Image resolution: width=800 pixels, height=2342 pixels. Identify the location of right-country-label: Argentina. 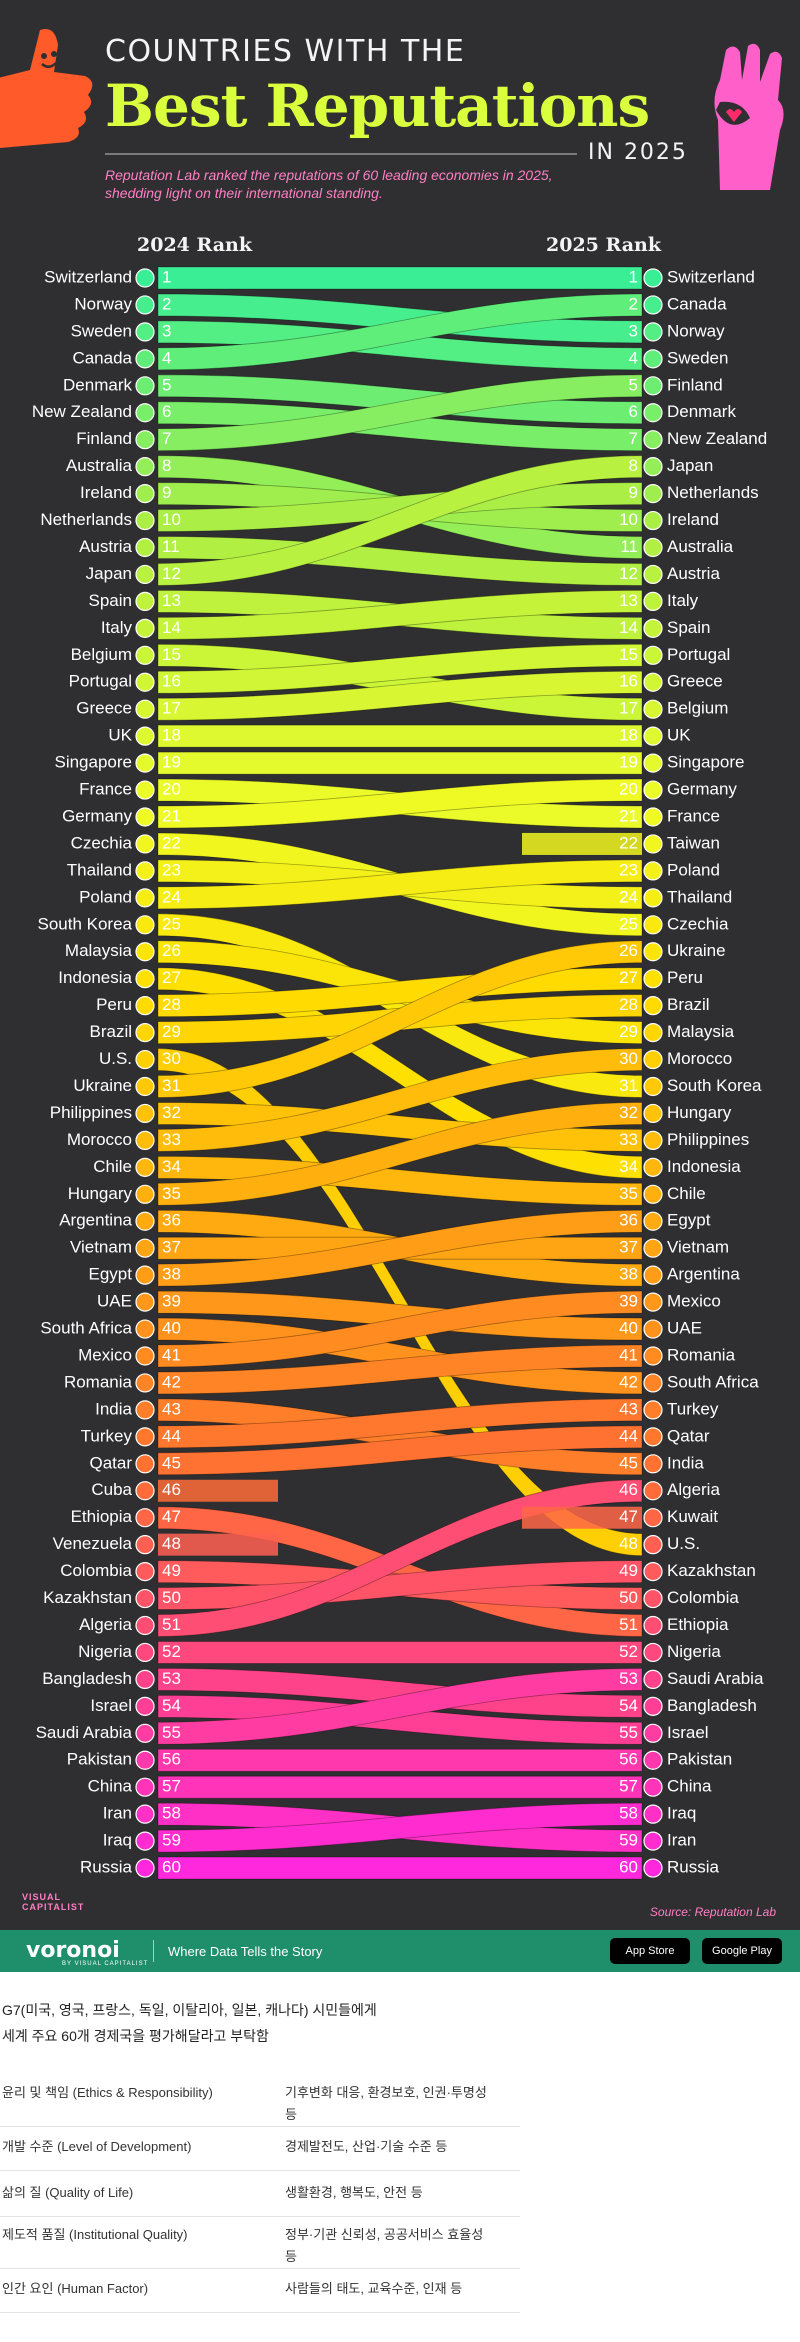
(703, 1274).